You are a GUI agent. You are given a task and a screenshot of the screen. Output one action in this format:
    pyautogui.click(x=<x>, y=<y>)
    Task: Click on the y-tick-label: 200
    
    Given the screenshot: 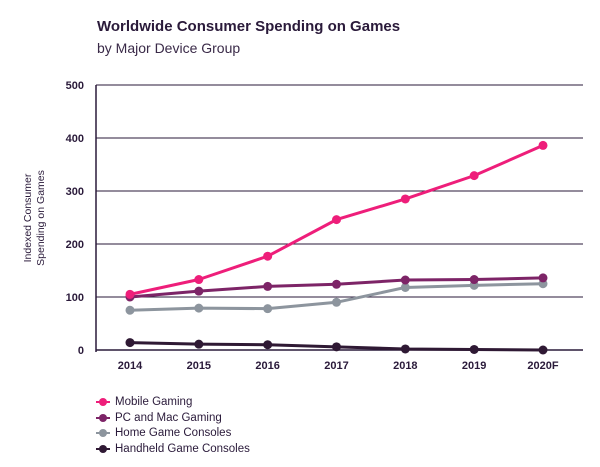 What is the action you would take?
    pyautogui.click(x=75, y=245)
    